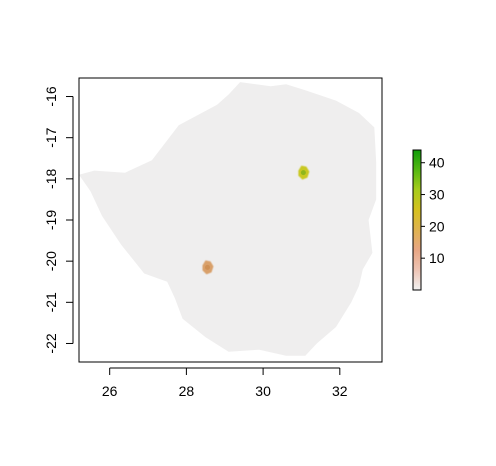 The height and width of the screenshot is (466, 496). I want to click on x-tick-label: 28, so click(187, 391).